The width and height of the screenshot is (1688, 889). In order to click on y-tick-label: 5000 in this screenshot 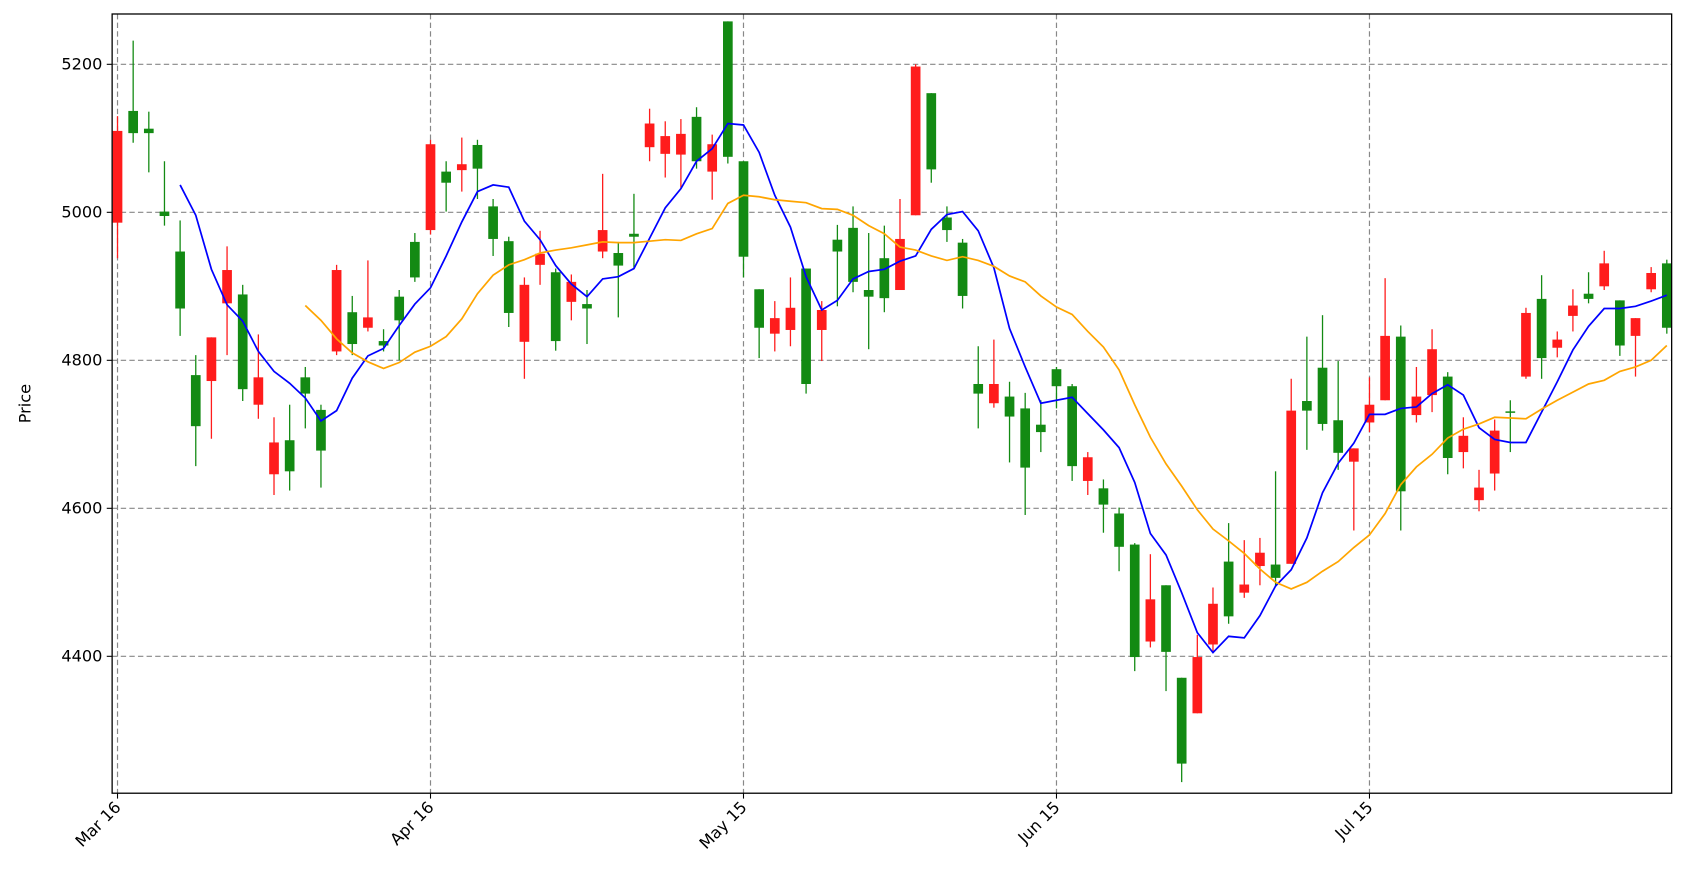, I will do `click(81, 212)`.